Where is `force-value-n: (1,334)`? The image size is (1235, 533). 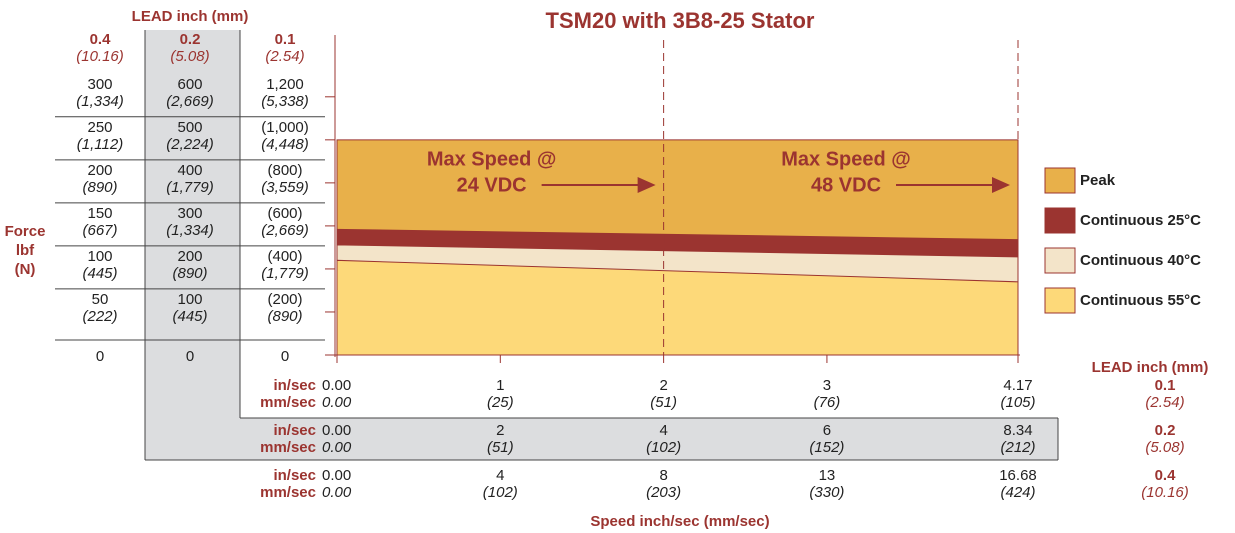 force-value-n: (1,334) is located at coordinates (190, 230).